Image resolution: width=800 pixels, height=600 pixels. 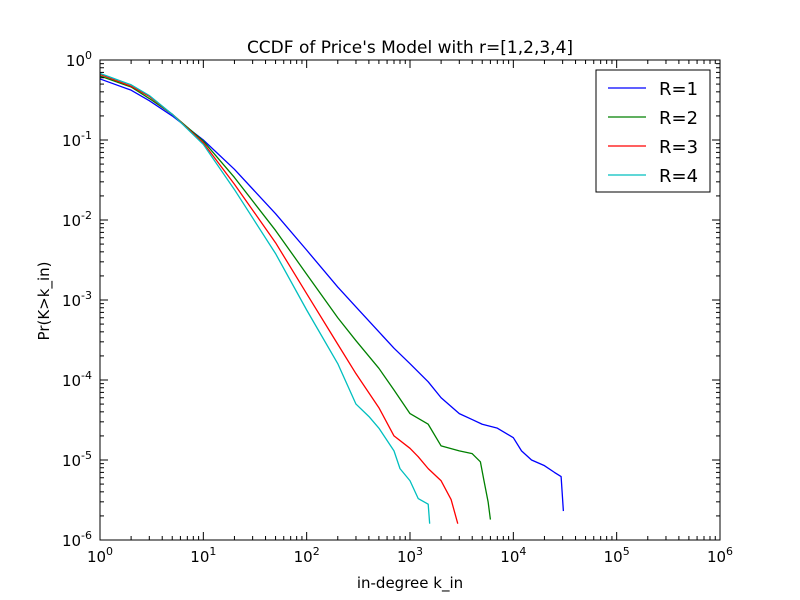 I want to click on y-tick-label: 10⁰, so click(x=79, y=59).